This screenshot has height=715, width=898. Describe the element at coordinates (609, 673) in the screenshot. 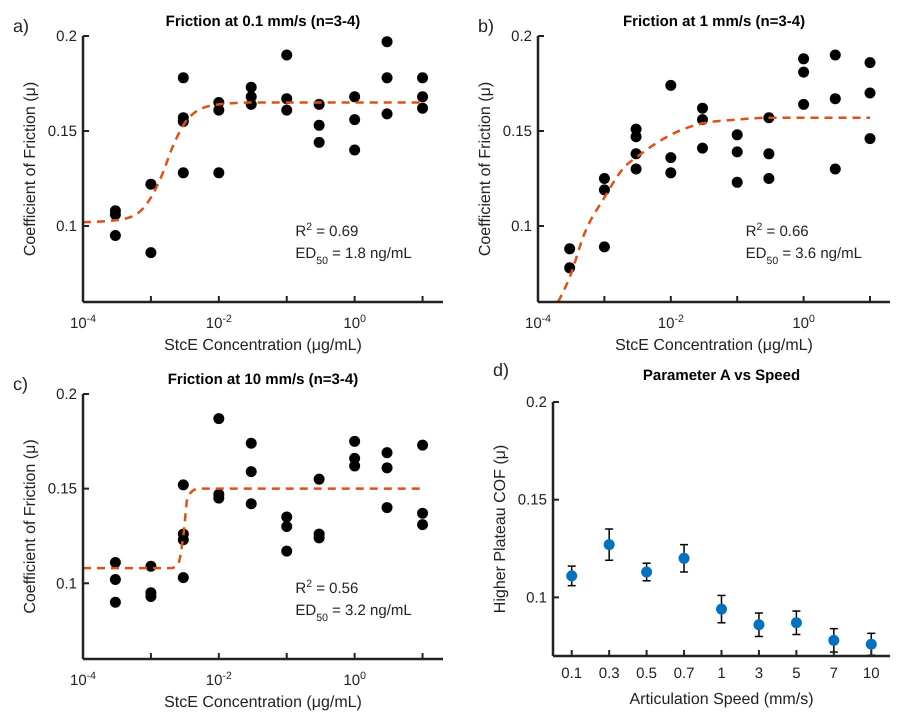

I see `x-tick-label: 0.3` at that location.